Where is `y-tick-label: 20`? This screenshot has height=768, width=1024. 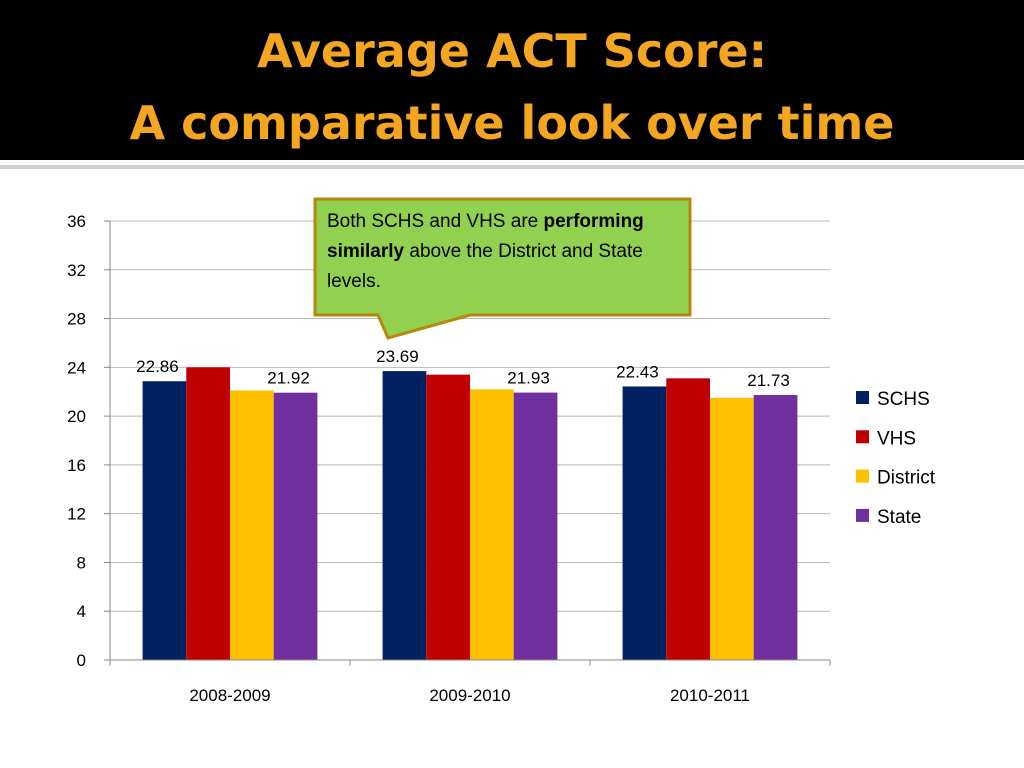 y-tick-label: 20 is located at coordinates (76, 416).